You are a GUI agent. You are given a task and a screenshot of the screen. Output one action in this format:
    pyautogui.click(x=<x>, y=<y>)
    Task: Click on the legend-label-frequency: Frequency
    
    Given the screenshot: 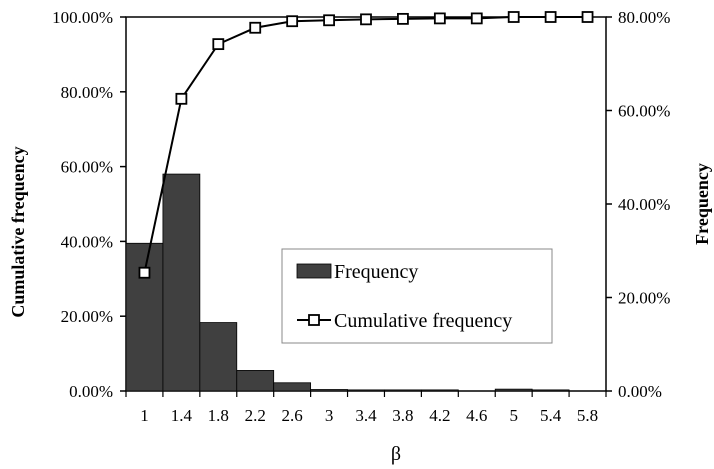 What is the action you would take?
    pyautogui.click(x=376, y=272)
    